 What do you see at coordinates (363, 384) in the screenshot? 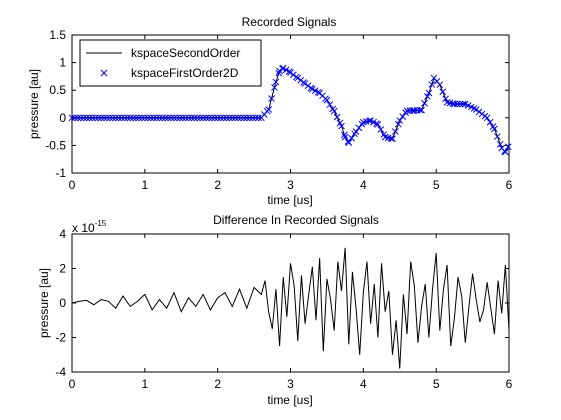
I see `bottom-x-tick-label: 4` at bounding box center [363, 384].